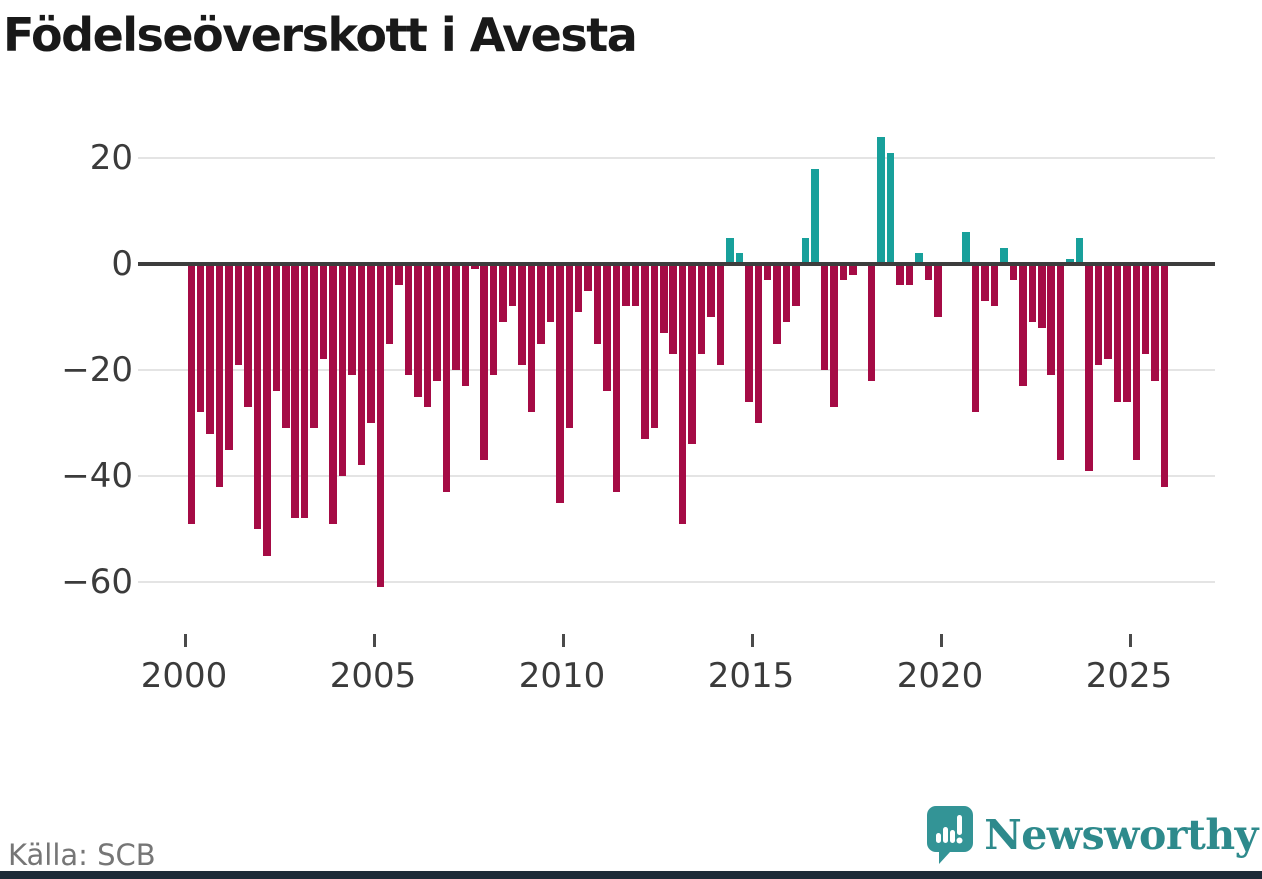  I want to click on bar-quarter-2015q1, so click(758, 343).